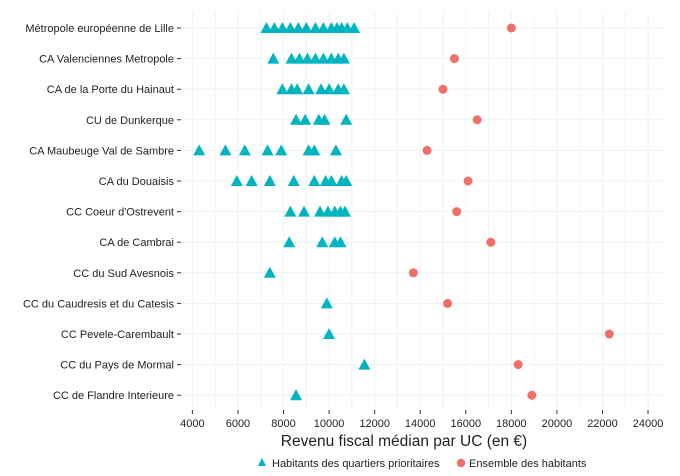  I want to click on x-tick-label: 16000, so click(465, 424).